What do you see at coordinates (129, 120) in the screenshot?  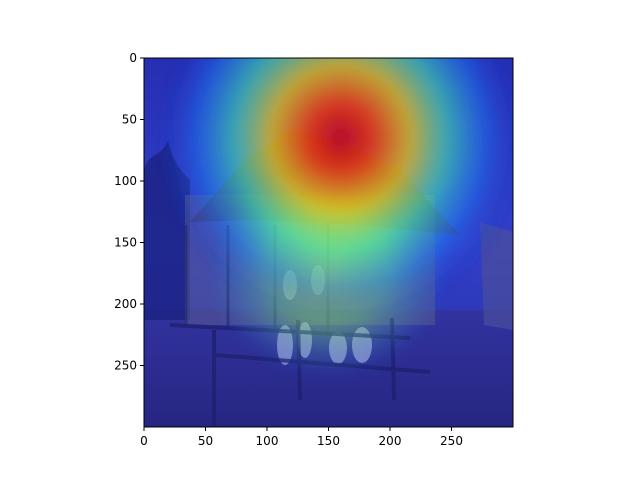 I see `y-tick-label: 50` at bounding box center [129, 120].